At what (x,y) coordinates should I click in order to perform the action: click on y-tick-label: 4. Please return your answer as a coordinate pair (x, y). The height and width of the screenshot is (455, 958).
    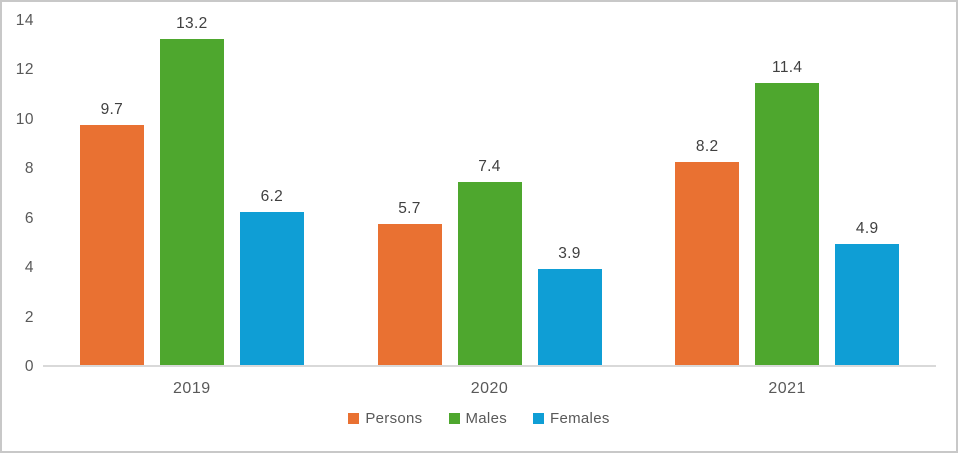
    Looking at the image, I should click on (29, 268).